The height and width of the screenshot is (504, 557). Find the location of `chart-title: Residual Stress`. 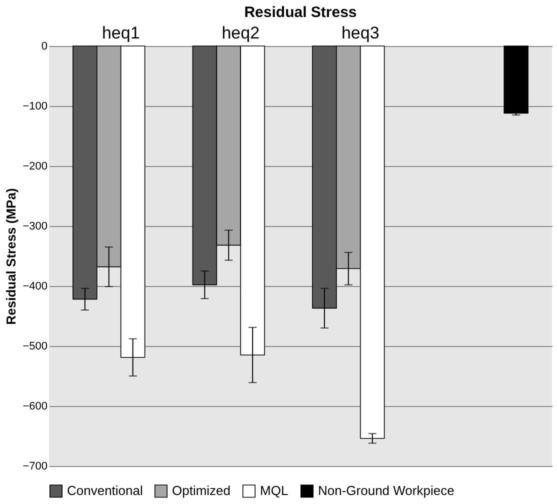

chart-title: Residual Stress is located at coordinates (300, 12).